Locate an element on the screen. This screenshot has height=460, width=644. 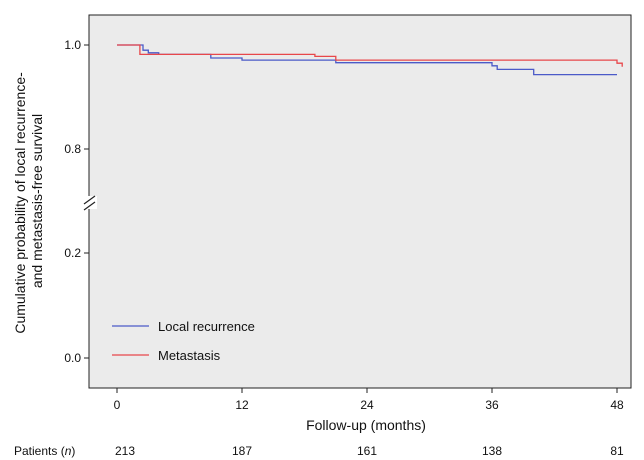
risk-count: 187 is located at coordinates (242, 451).